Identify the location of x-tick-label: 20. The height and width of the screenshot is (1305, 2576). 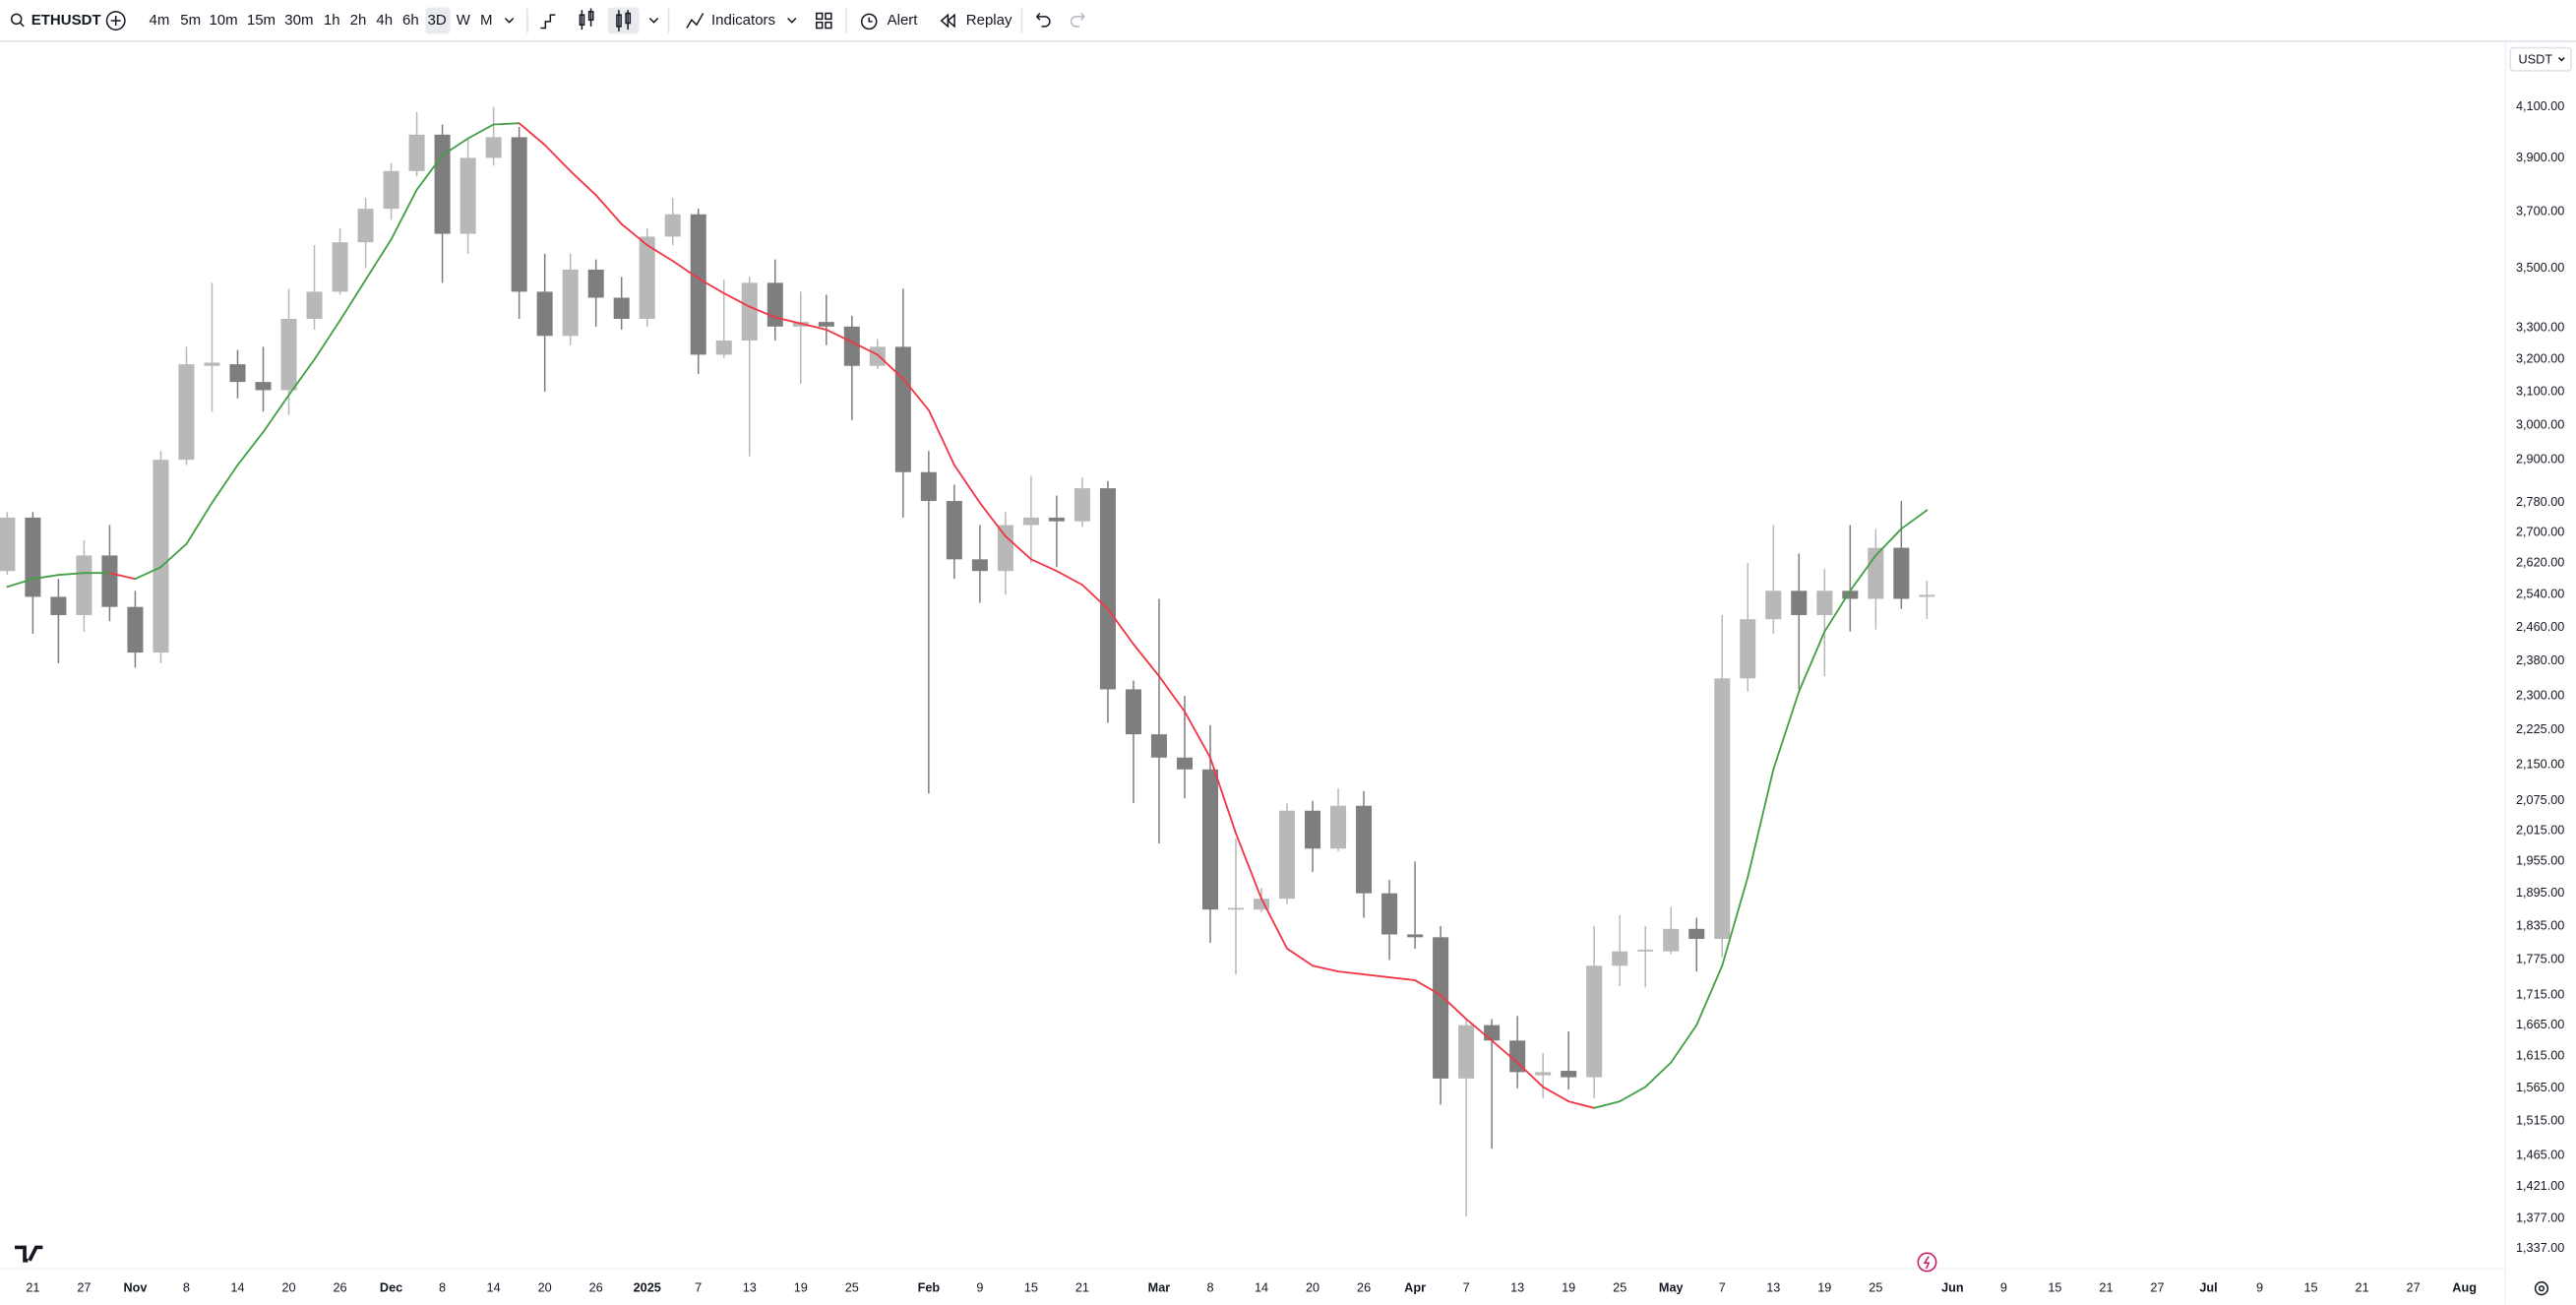
(1312, 1287).